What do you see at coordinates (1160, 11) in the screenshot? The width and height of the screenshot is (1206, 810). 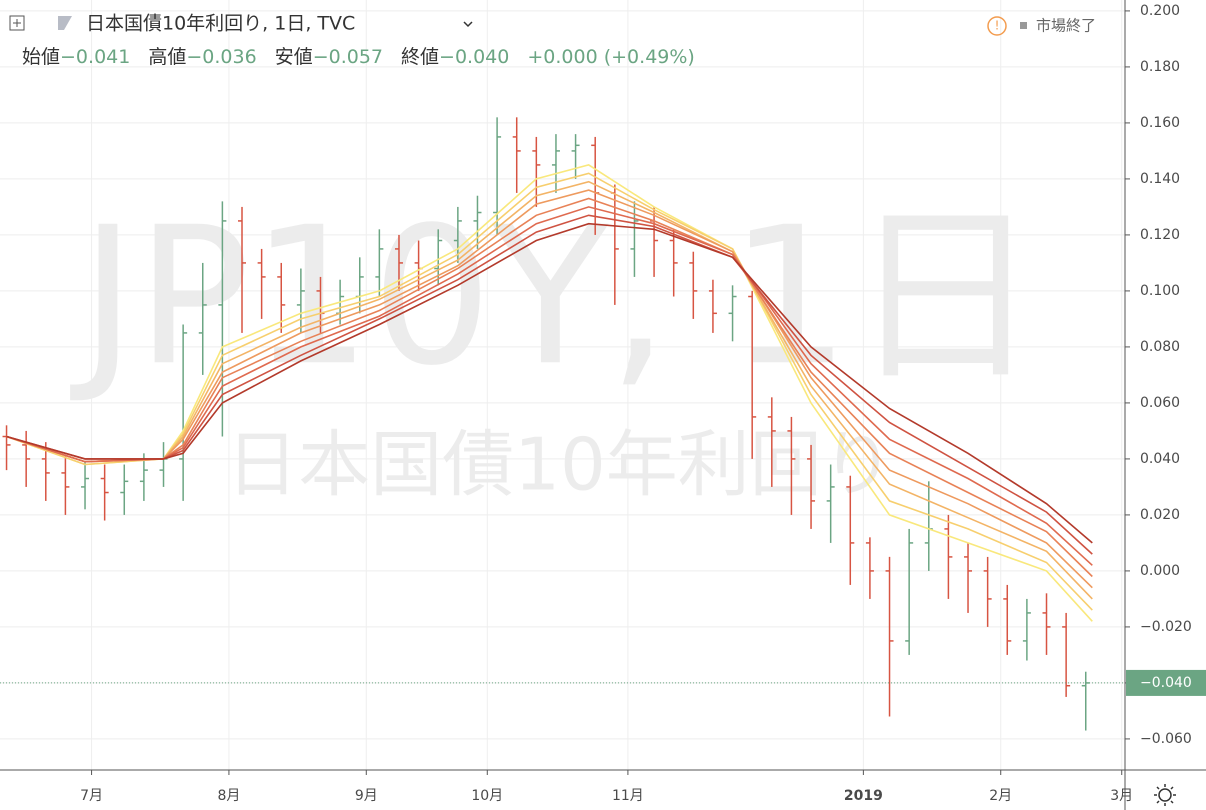 I see `y-tick-label: 0.200` at bounding box center [1160, 11].